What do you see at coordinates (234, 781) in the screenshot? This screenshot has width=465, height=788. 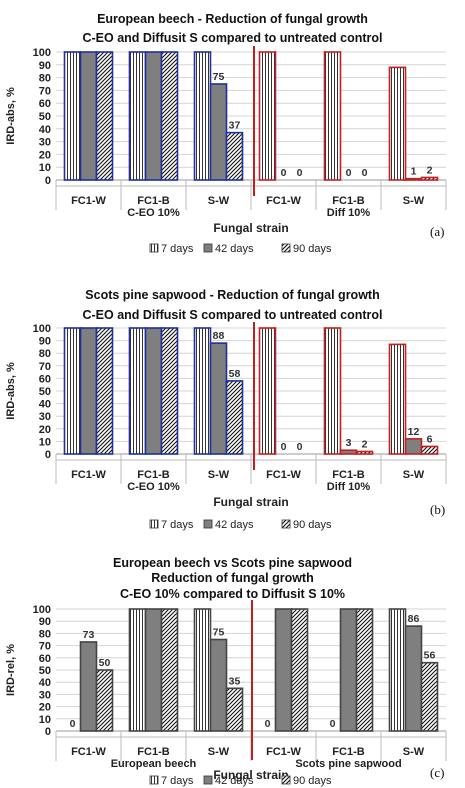 I see `legend-label: 42 days` at bounding box center [234, 781].